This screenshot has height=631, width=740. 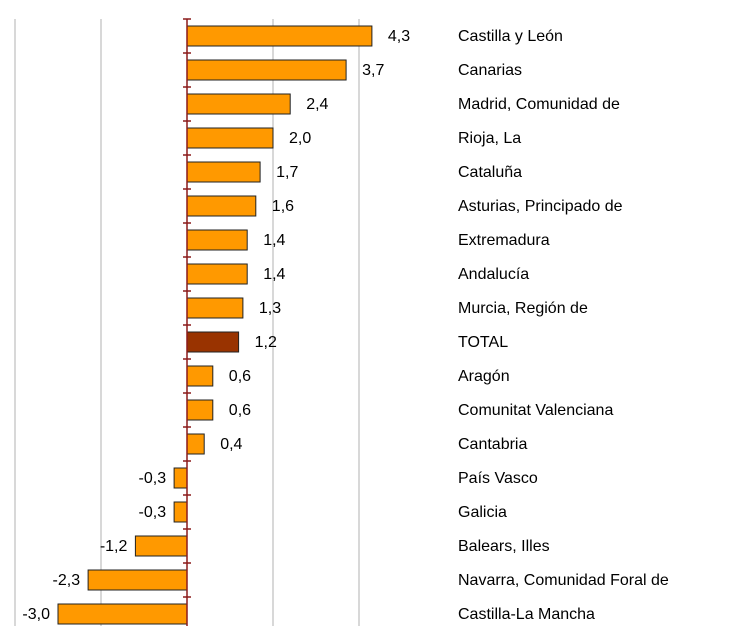 What do you see at coordinates (498, 478) in the screenshot?
I see `category-label: País Vasco` at bounding box center [498, 478].